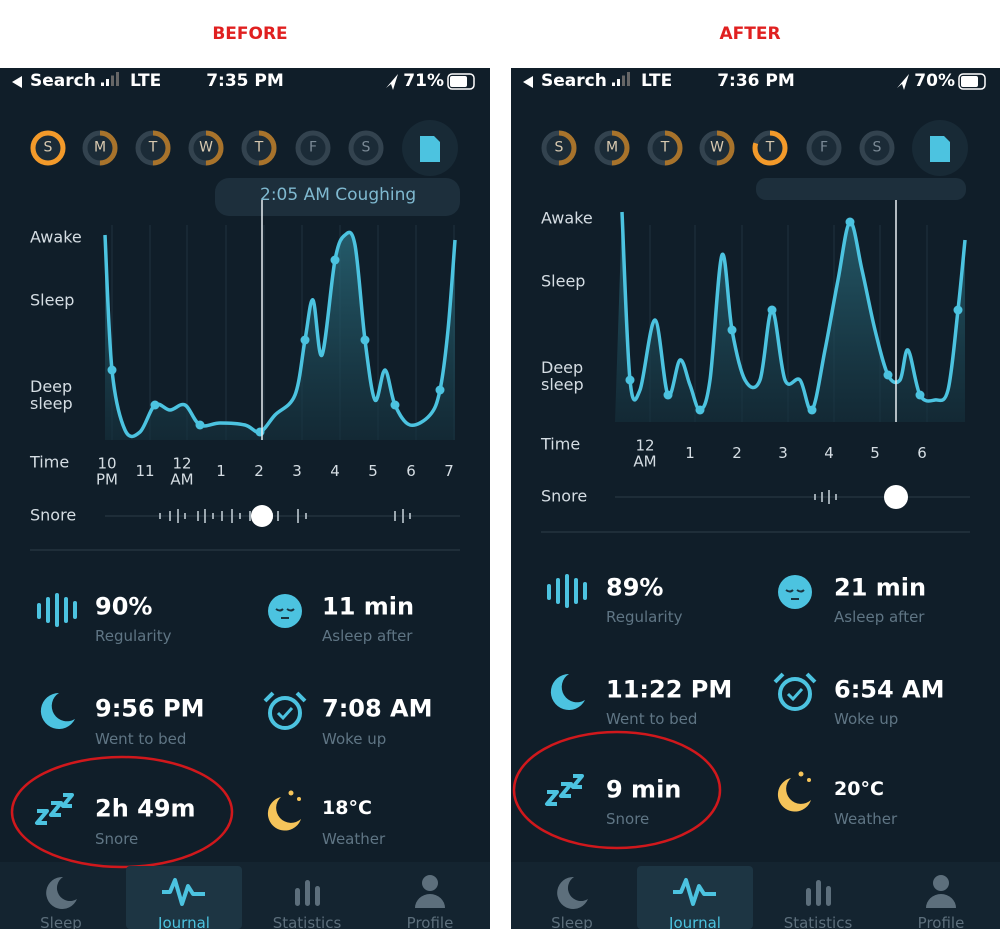  I want to click on bedtime-icon, so click(57, 710).